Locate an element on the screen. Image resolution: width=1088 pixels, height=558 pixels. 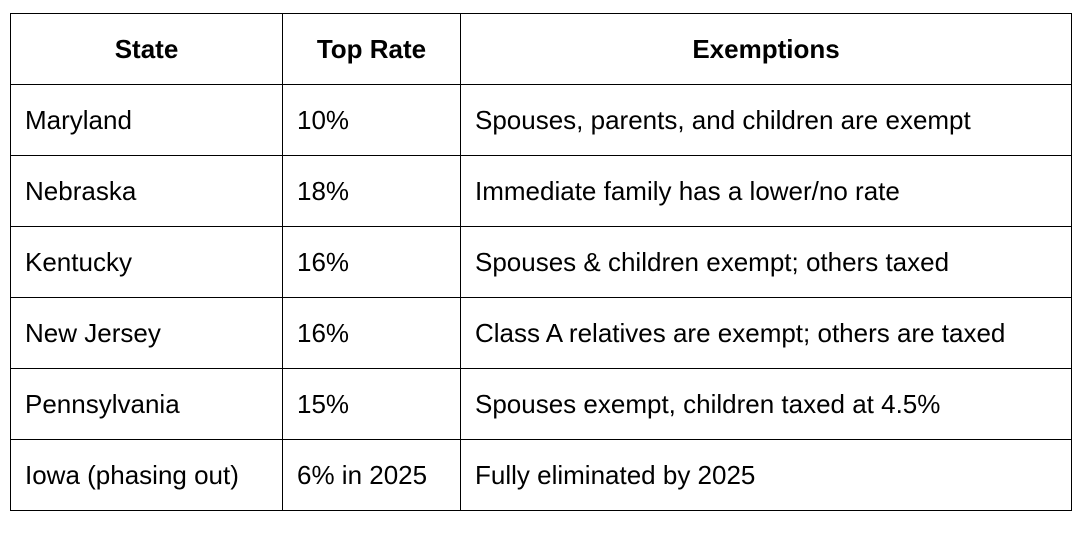
cell-state: Nebraska is located at coordinates (146, 191).